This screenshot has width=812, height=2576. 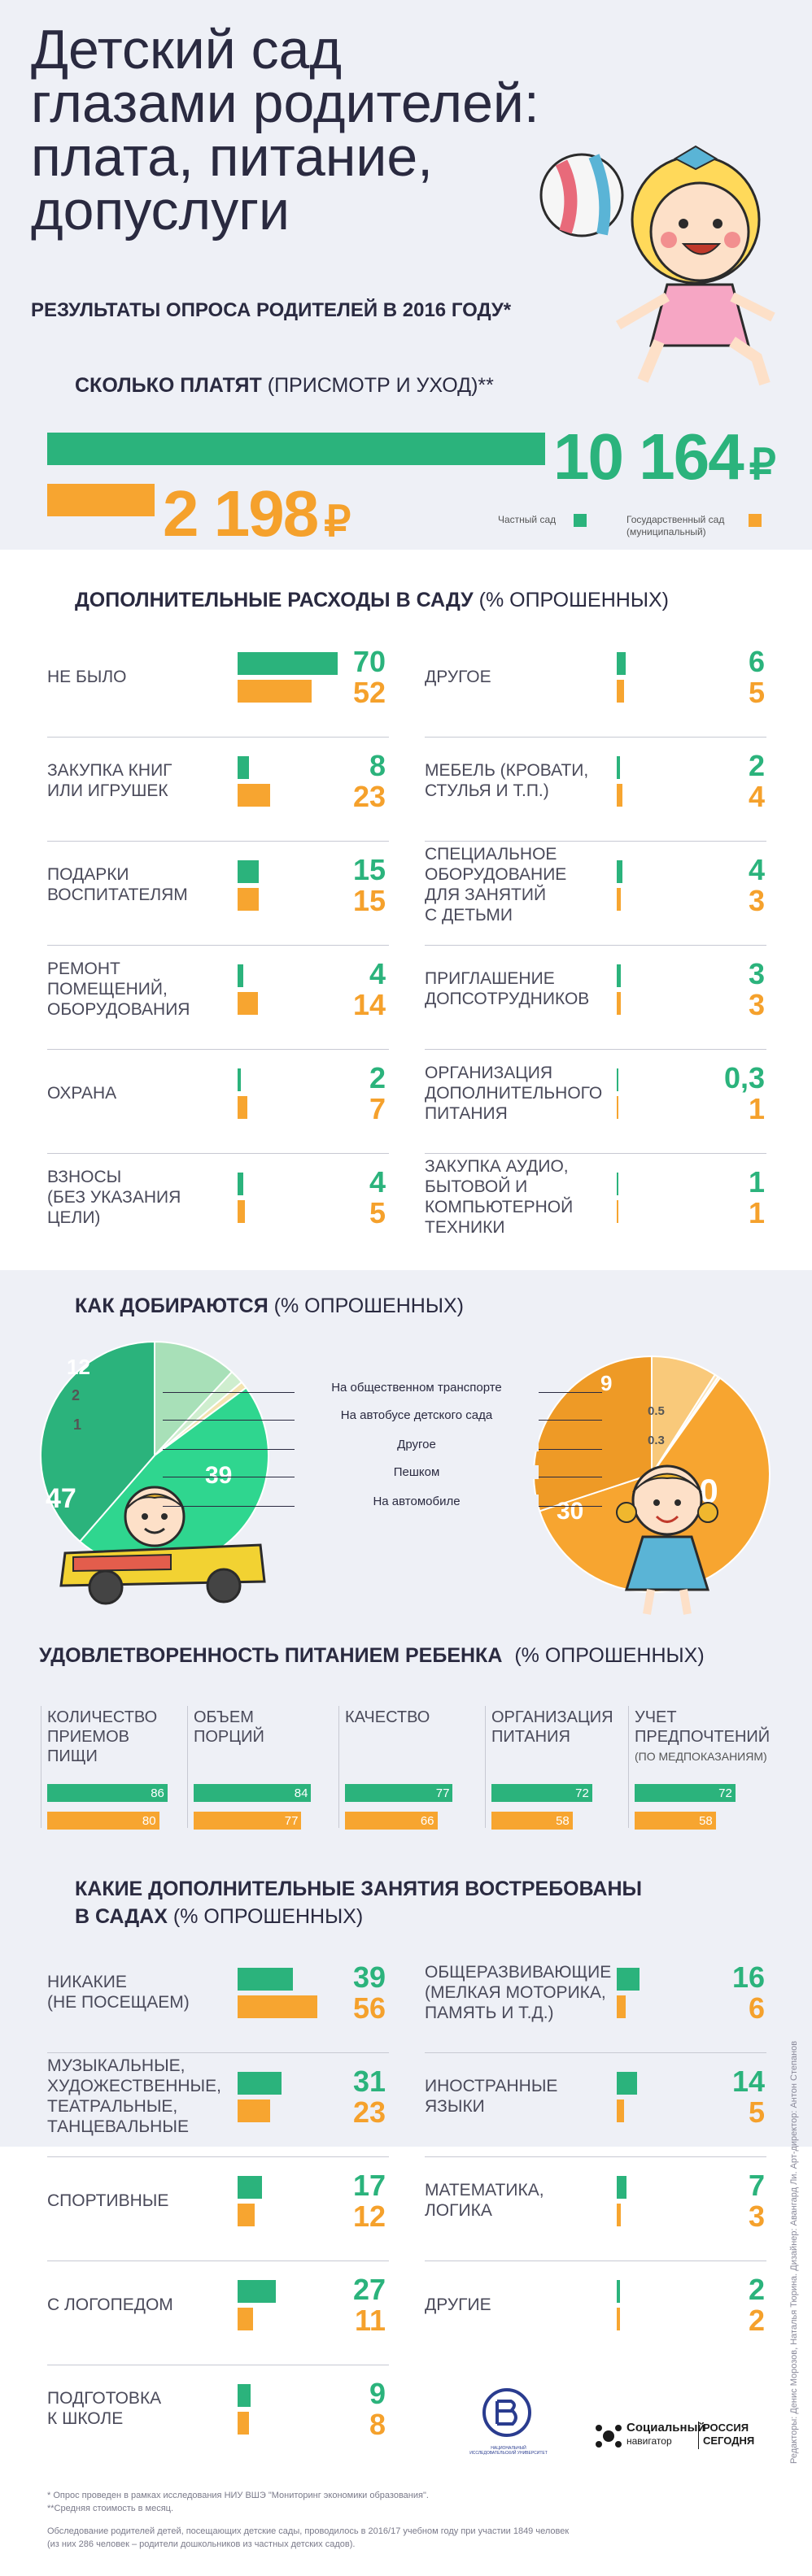 What do you see at coordinates (649, 2441) in the screenshot?
I see `social-navigator-line-2: навигатор` at bounding box center [649, 2441].